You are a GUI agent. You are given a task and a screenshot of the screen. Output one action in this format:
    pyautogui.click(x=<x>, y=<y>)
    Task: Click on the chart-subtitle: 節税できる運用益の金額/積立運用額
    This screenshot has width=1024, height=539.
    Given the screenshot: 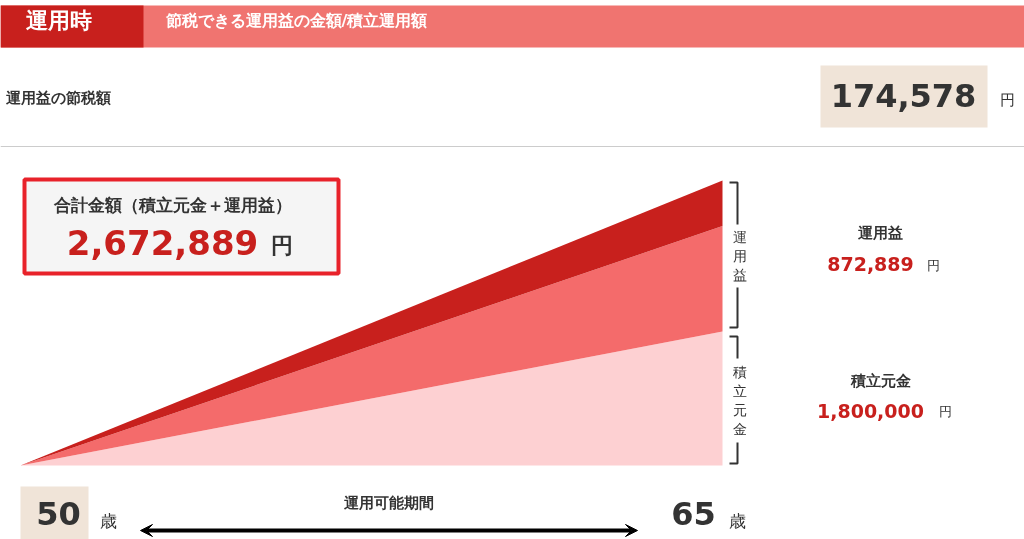 What is the action you would take?
    pyautogui.click(x=296, y=20)
    